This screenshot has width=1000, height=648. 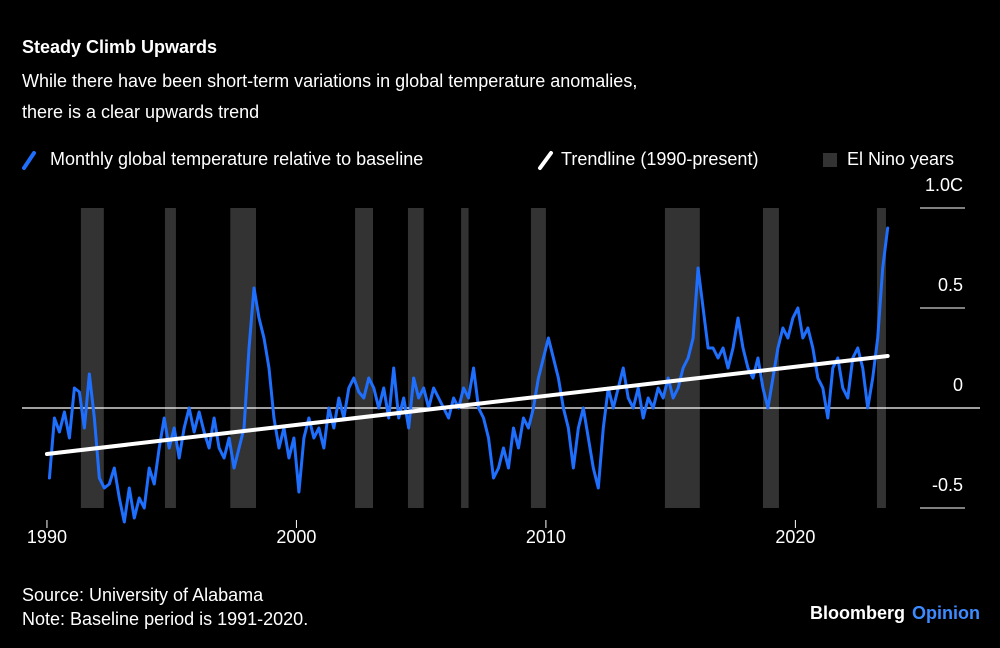 What do you see at coordinates (795, 537) in the screenshot?
I see `x-tick-label: 2020` at bounding box center [795, 537].